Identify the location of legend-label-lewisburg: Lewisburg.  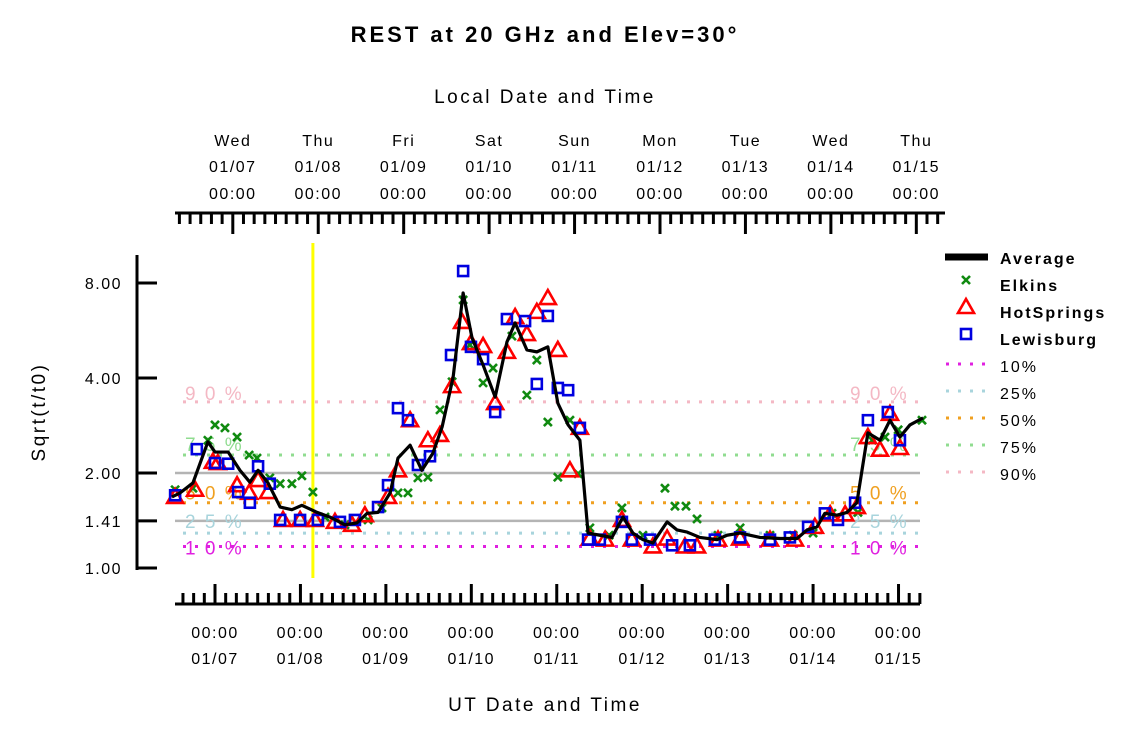
(1049, 340).